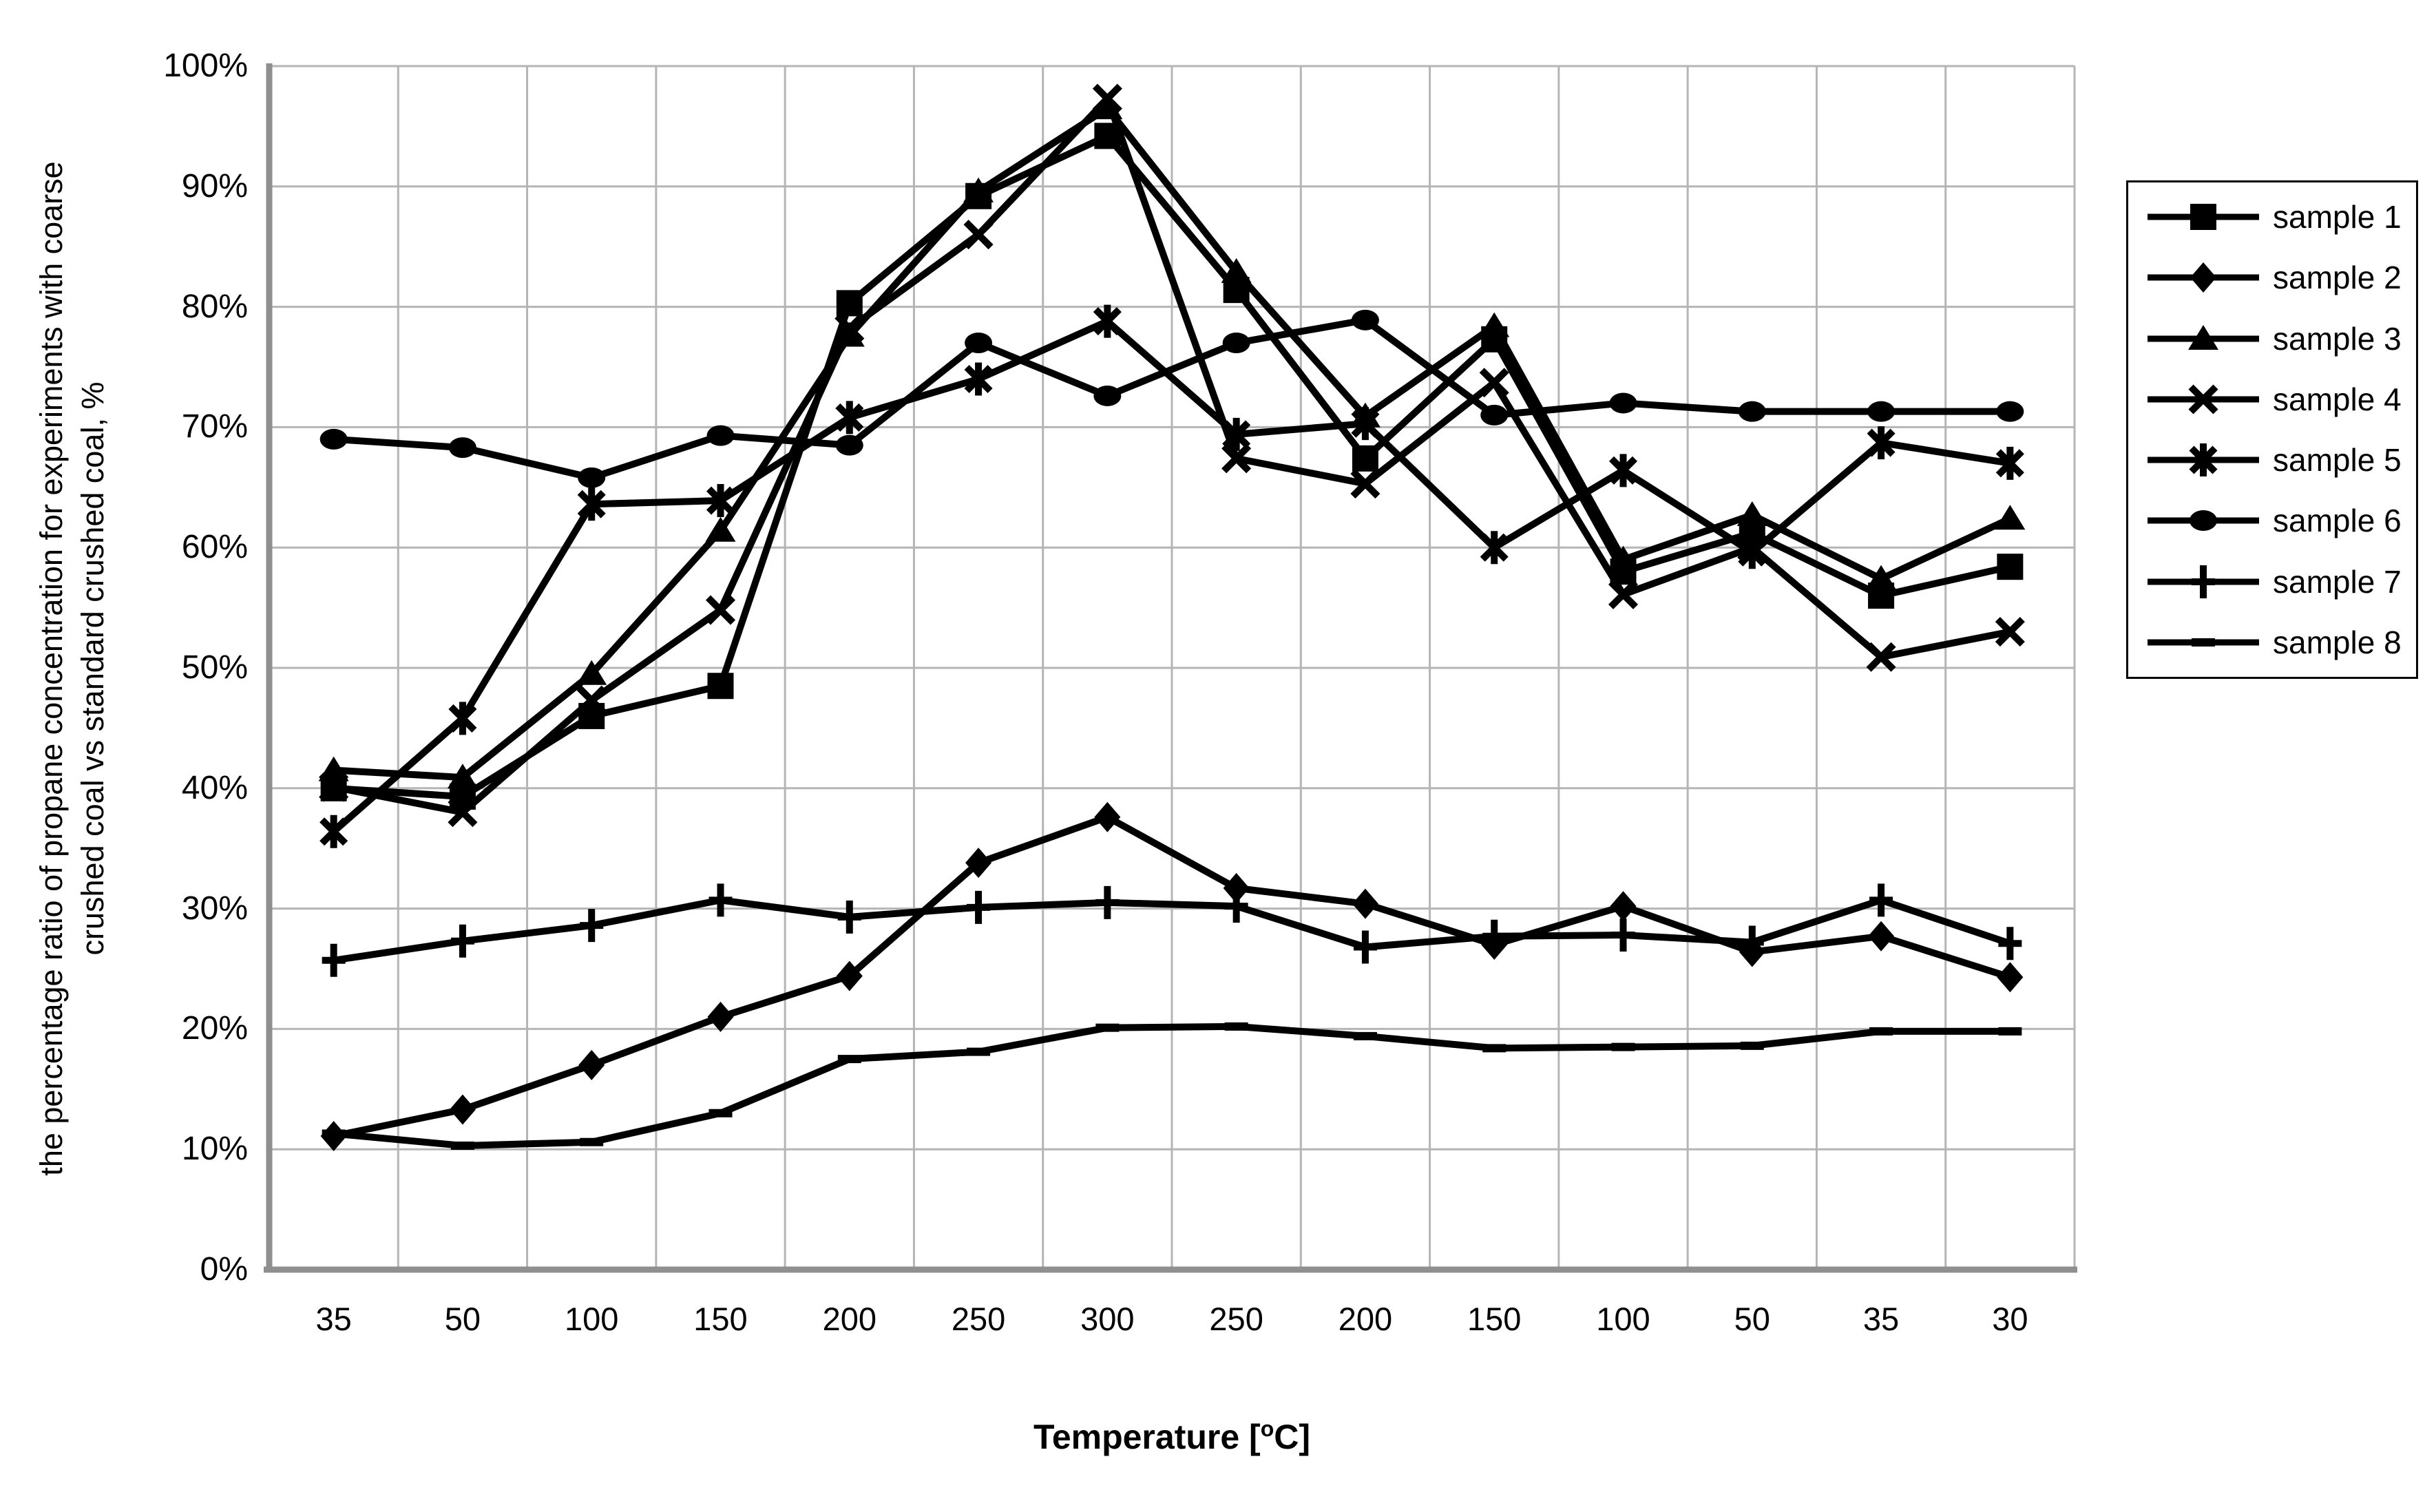 This screenshot has width=2425, height=1512. I want to click on legend-item-sample-1: sample 1, so click(2272, 217).